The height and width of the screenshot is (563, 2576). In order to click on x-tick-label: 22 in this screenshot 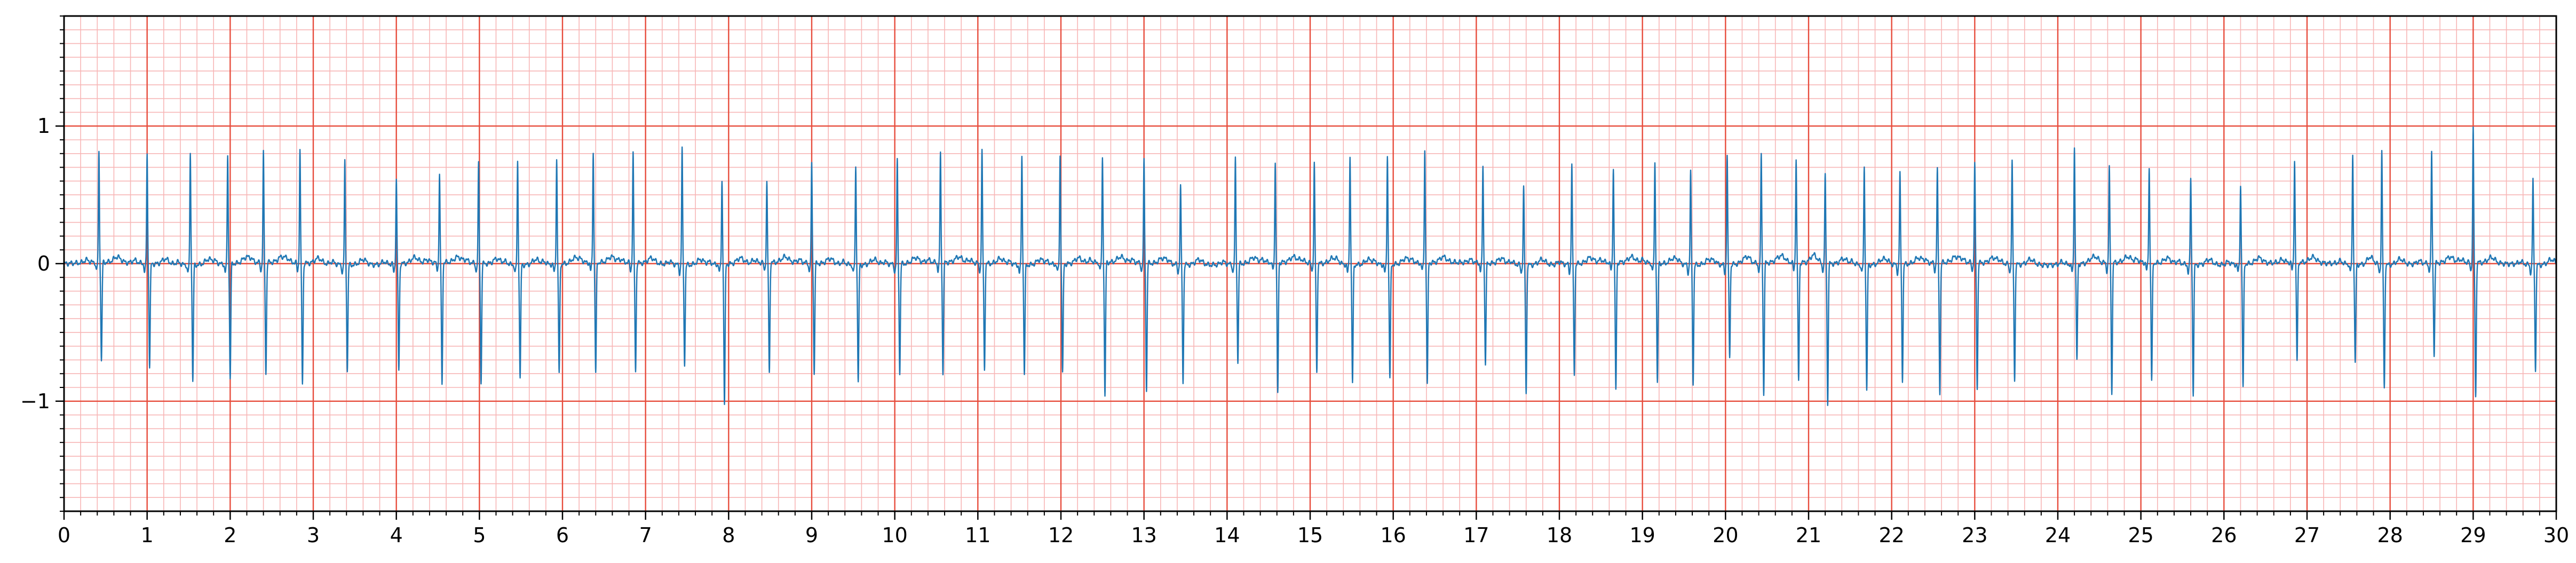, I will do `click(1891, 535)`.